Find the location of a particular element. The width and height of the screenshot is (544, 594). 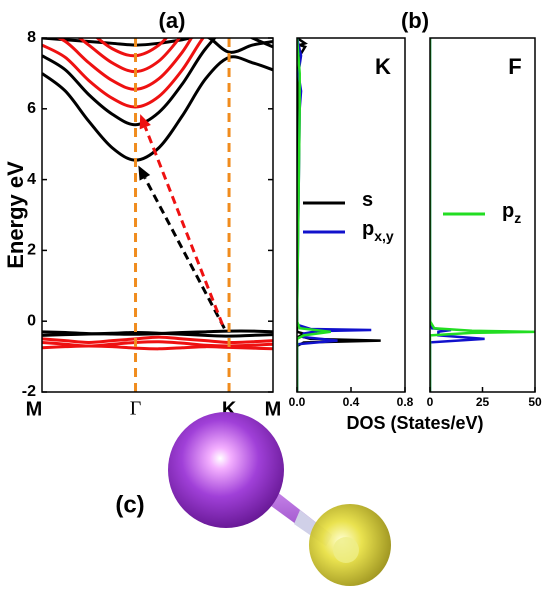

legend-subscript: x,y is located at coordinates (384, 236).